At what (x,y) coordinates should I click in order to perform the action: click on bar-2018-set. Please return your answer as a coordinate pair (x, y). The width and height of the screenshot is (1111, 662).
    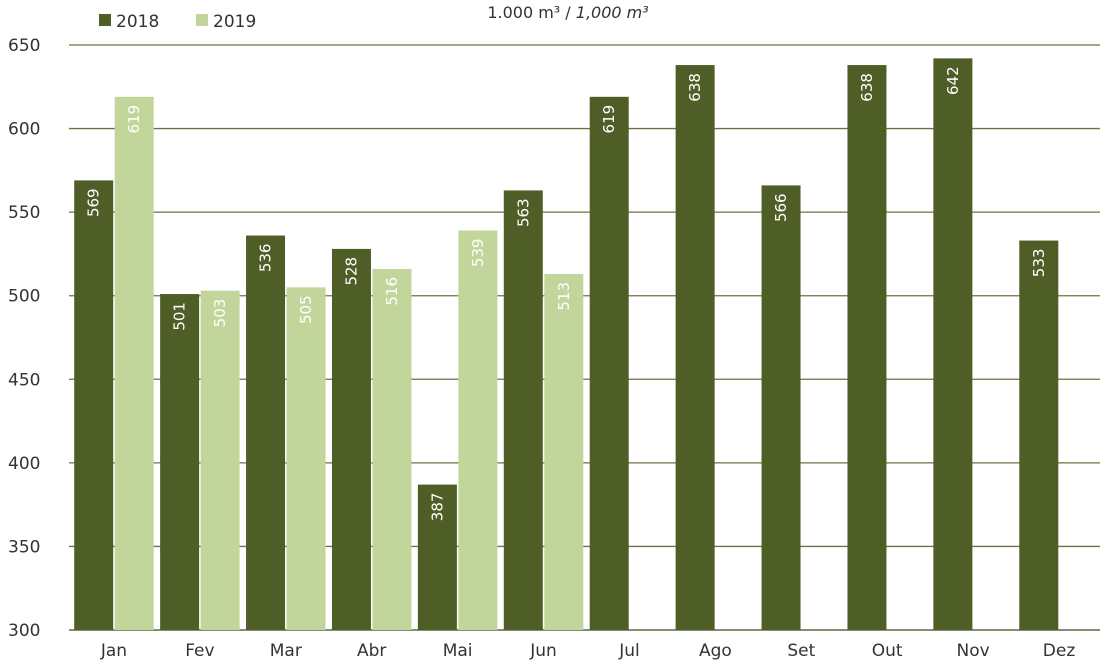
    Looking at the image, I should click on (781, 407).